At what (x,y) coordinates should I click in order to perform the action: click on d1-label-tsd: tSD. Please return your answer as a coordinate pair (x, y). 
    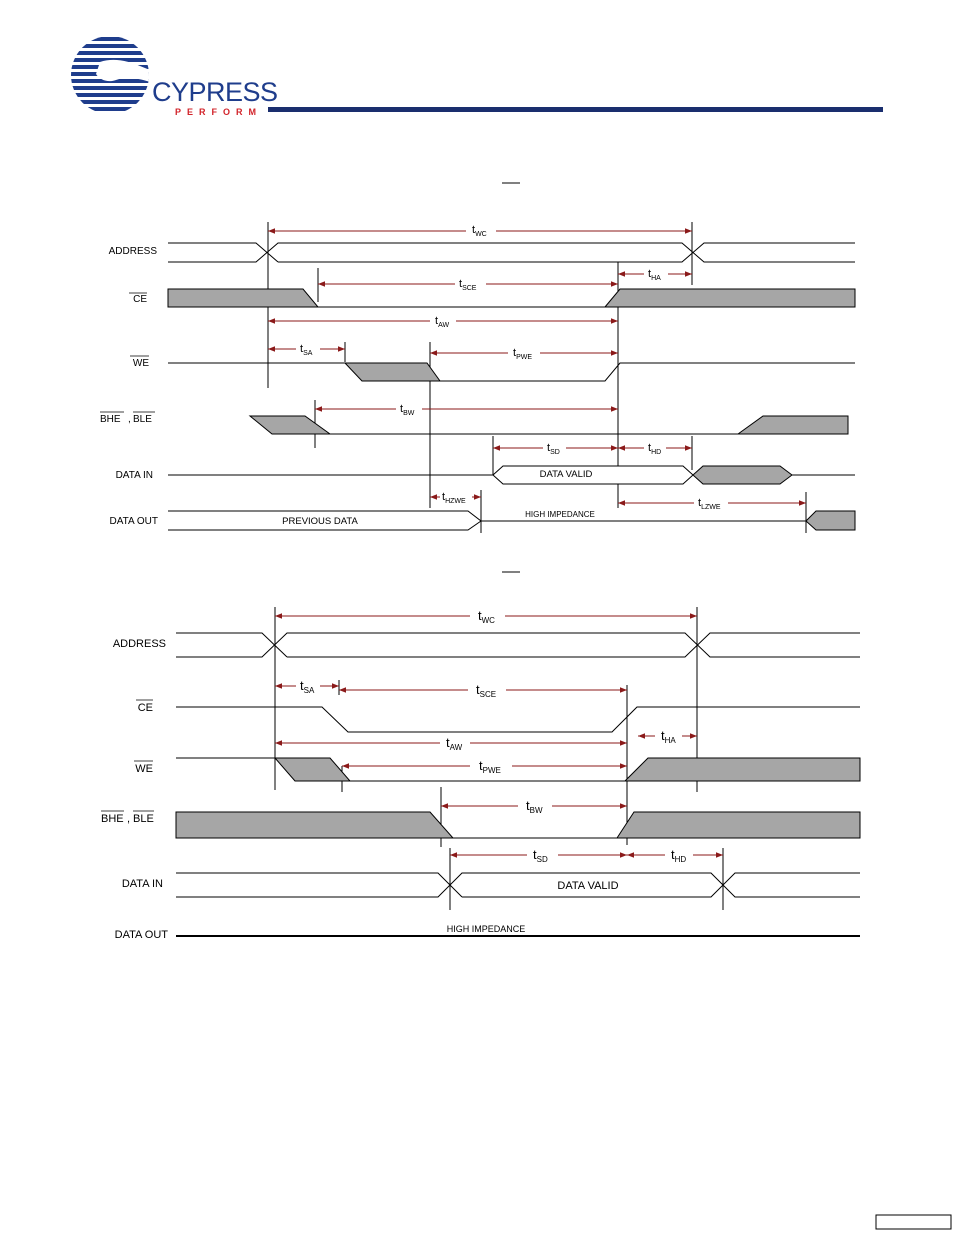
    Looking at the image, I should click on (553, 449).